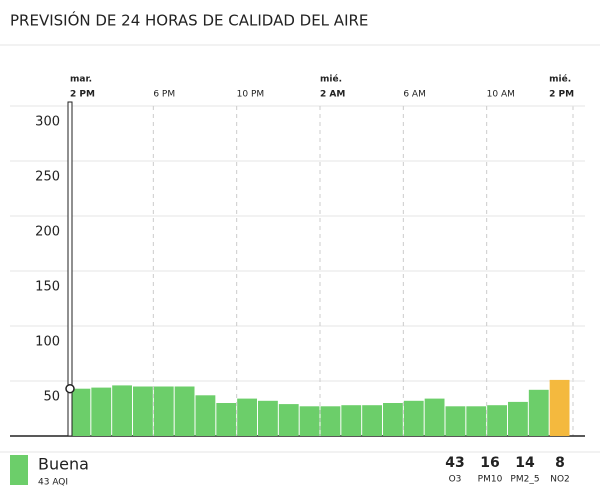 The height and width of the screenshot is (504, 600). Describe the element at coordinates (47, 287) in the screenshot. I see `y-tick-label: 150` at that location.